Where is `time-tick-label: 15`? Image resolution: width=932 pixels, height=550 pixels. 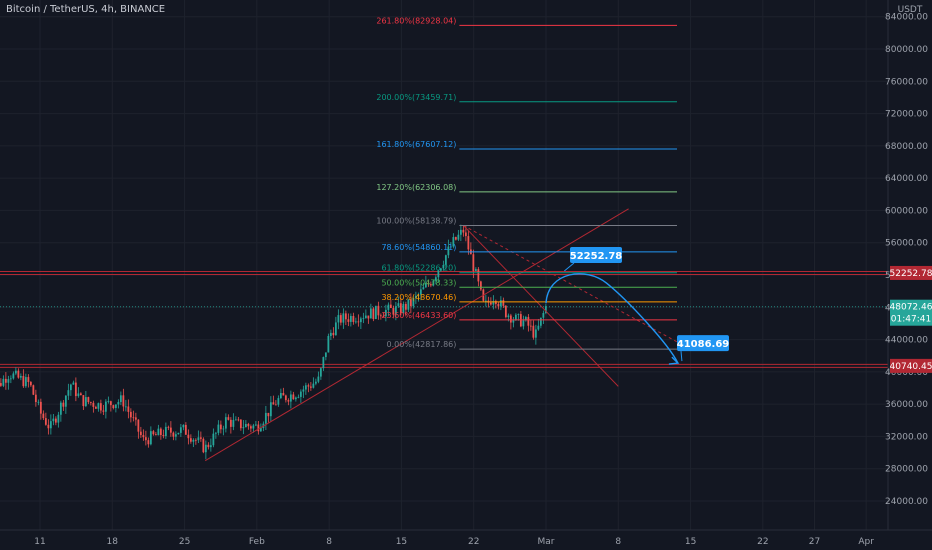
time-tick-label: 15 is located at coordinates (401, 542).